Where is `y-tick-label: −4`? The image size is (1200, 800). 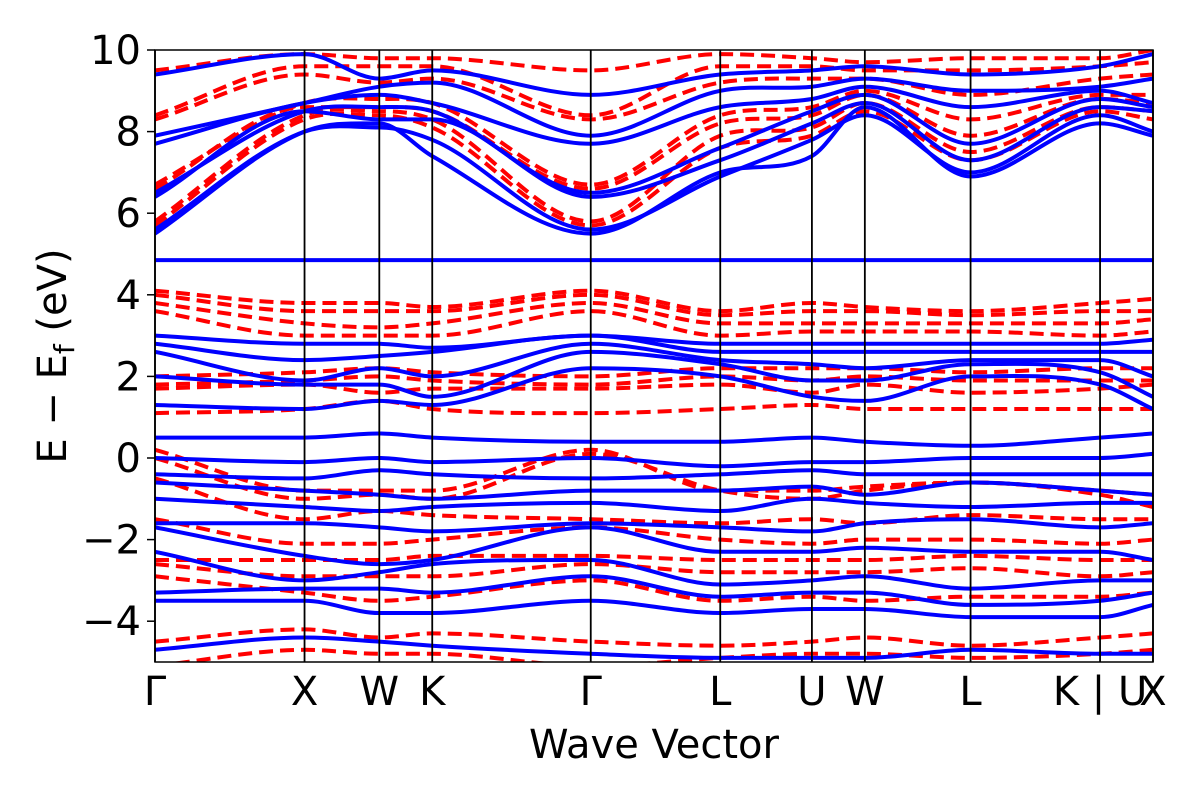
y-tick-label: −4 is located at coordinates (111, 622).